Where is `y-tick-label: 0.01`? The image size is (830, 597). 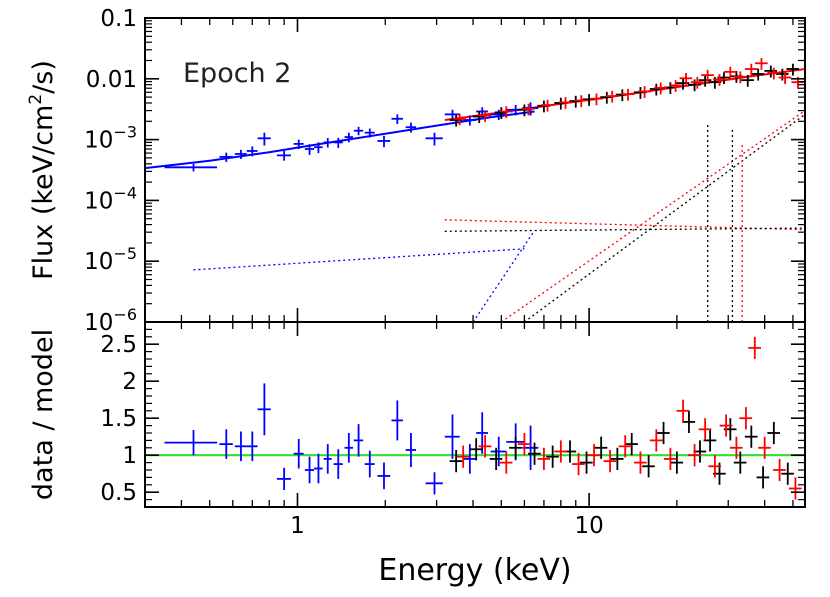
y-tick-label: 0.01 is located at coordinates (111, 80).